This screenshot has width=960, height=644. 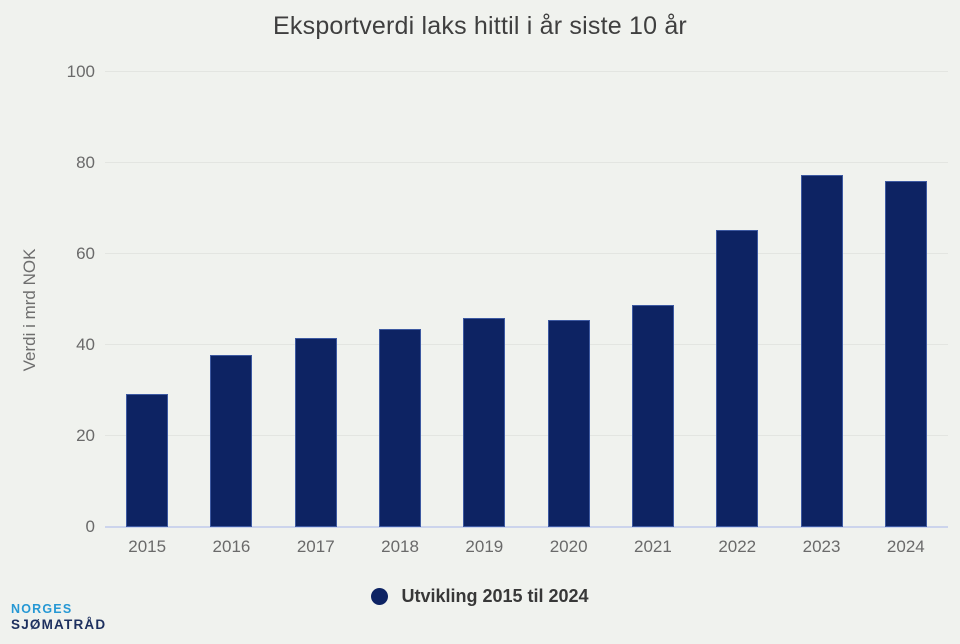 I want to click on y-axis-tick-labels: 0 20 40 60 80 100, so click(x=47, y=299).